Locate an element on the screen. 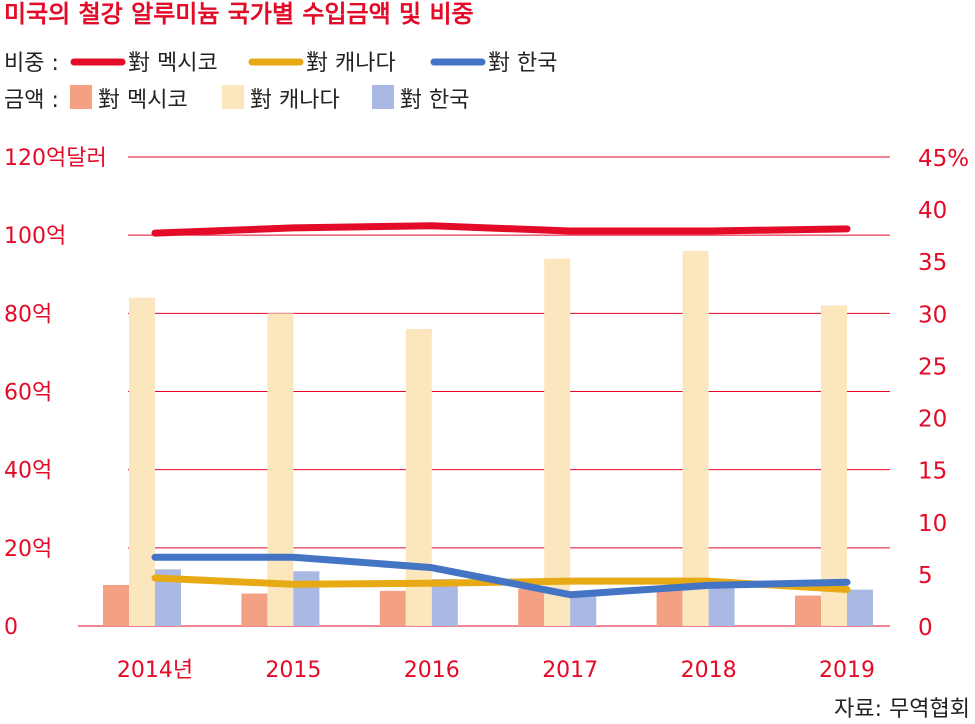 The image size is (975, 724). amount-tick-label: 0 is located at coordinates (11, 627).